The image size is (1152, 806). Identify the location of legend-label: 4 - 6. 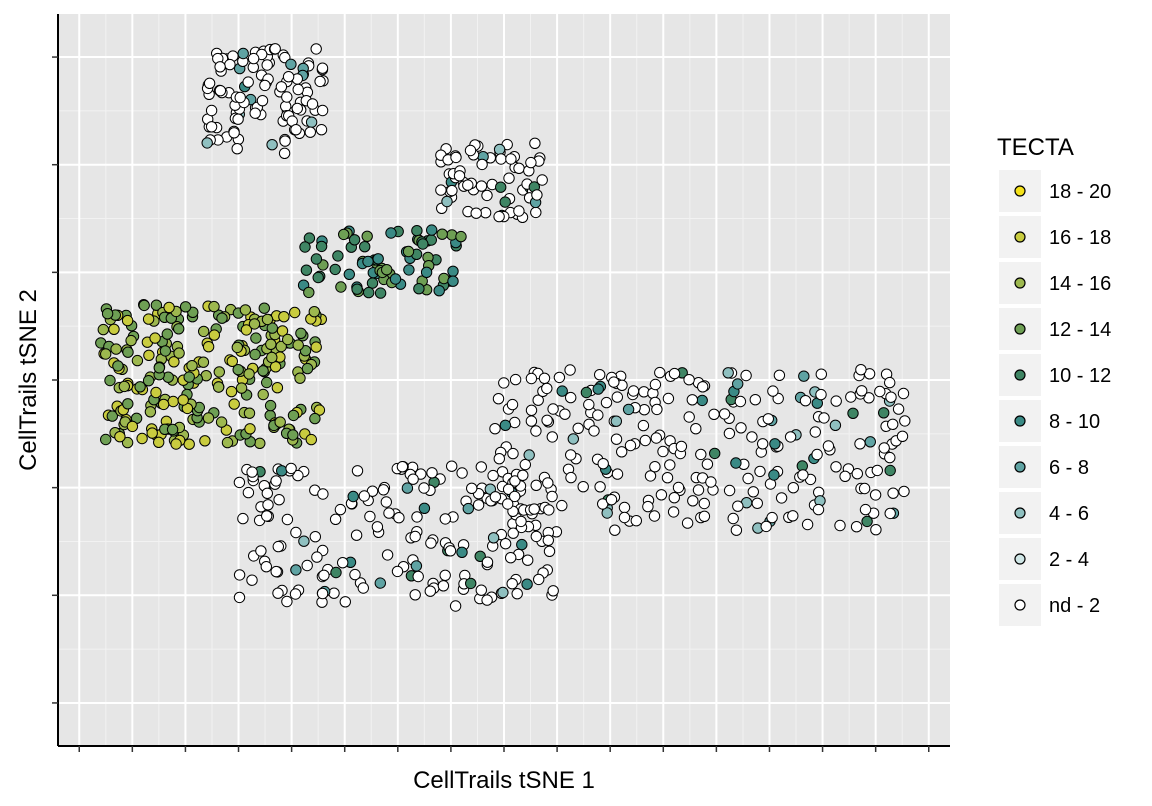
(1069, 514).